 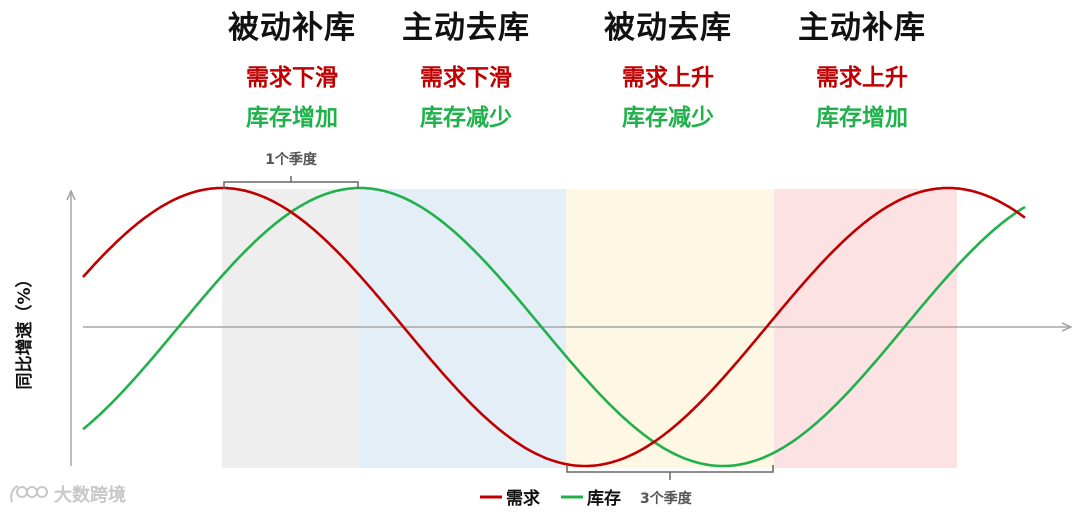 I want to click on phase-title: 主动补库, so click(x=862, y=28).